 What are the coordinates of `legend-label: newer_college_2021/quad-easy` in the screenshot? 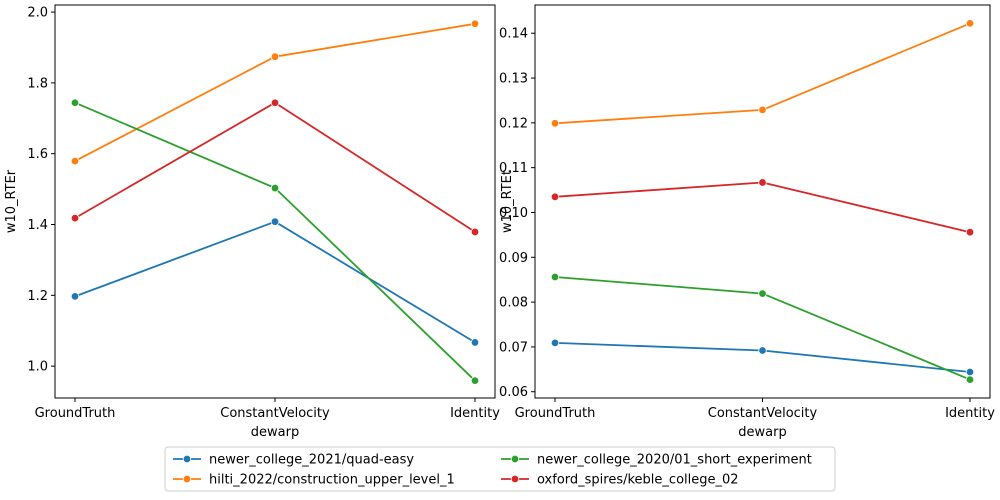 It's located at (311, 460).